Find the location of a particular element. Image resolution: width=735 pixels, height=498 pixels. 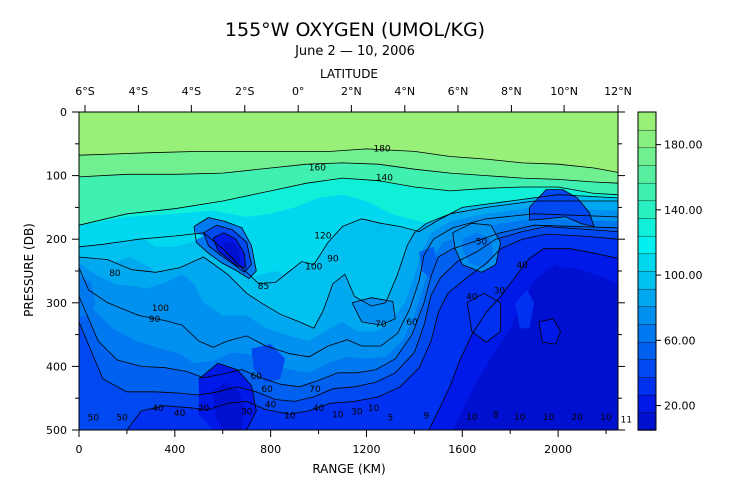

contour-label-11: 60 is located at coordinates (412, 323).